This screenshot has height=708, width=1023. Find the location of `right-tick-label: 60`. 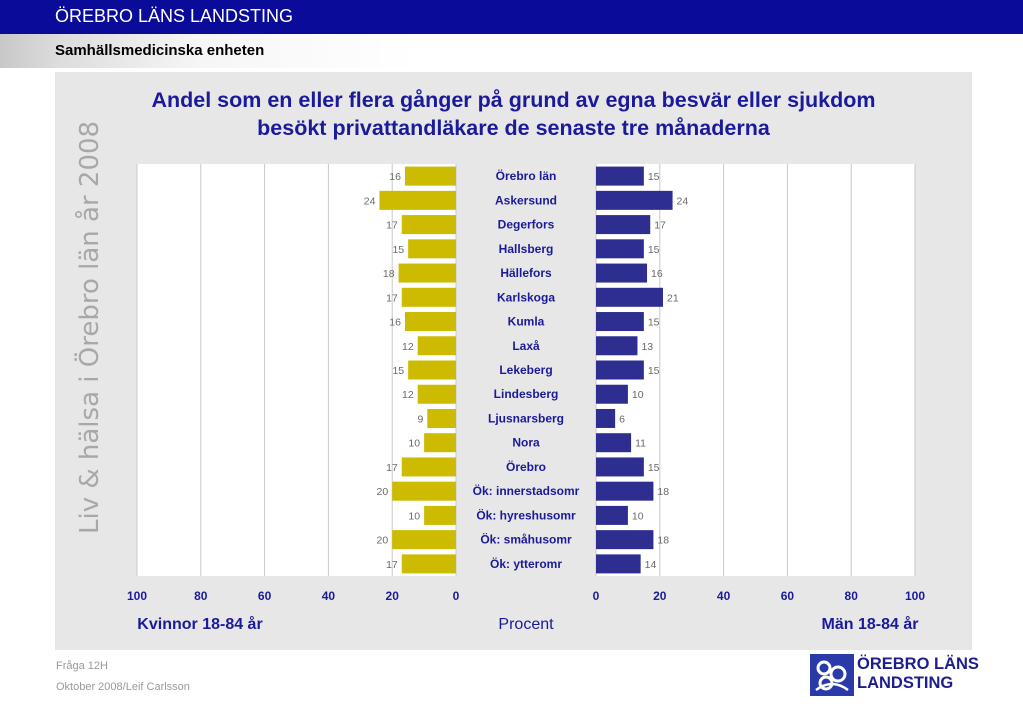

right-tick-label: 60 is located at coordinates (788, 596).